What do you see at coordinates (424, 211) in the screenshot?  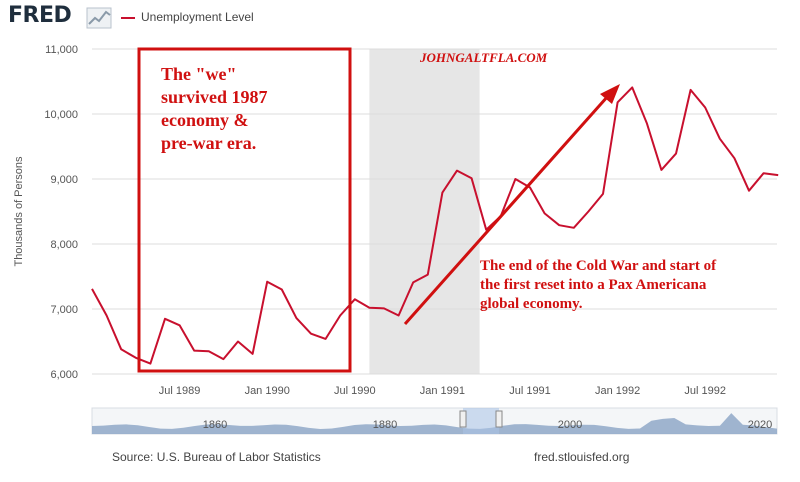 I see `recession-shade` at bounding box center [424, 211].